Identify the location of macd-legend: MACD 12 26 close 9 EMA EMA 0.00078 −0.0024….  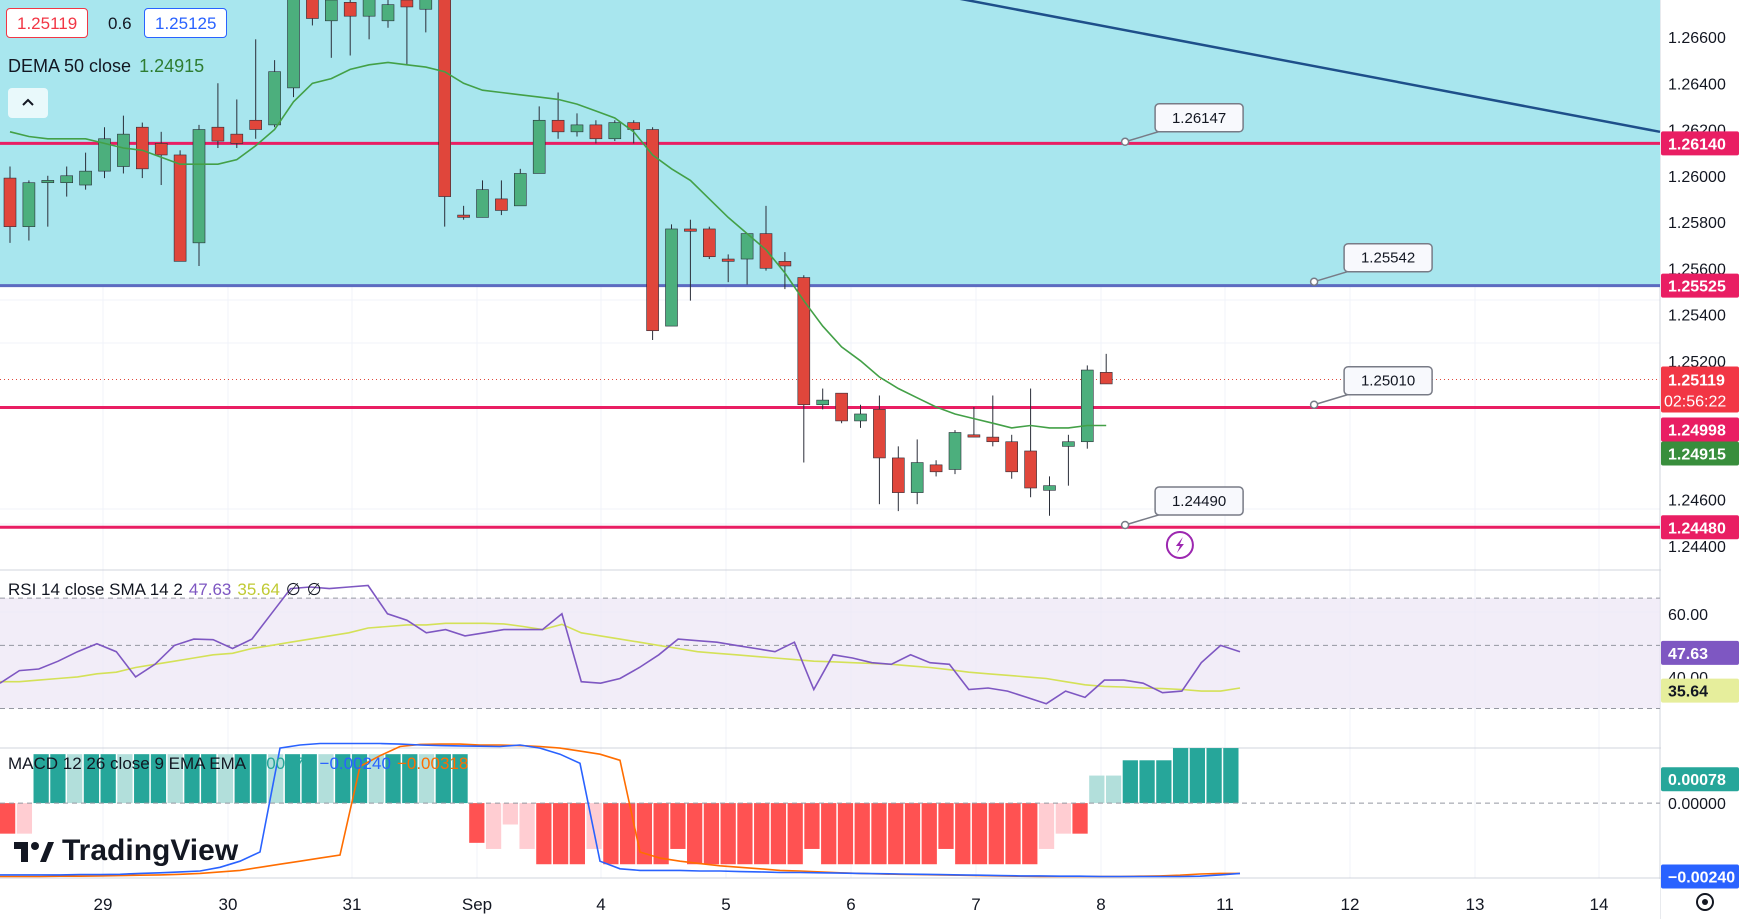
(241, 764).